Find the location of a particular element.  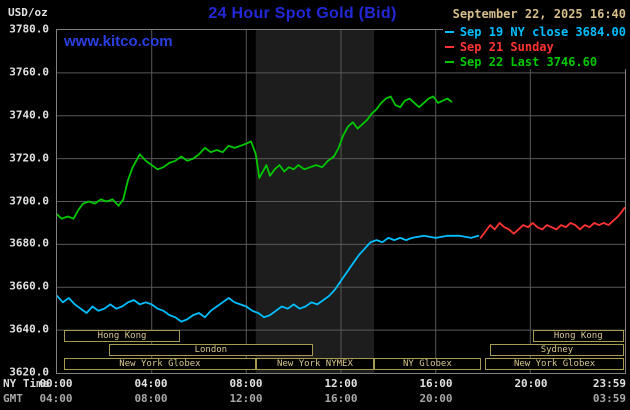

y-axis-label: 3680.0 is located at coordinates (29, 243).